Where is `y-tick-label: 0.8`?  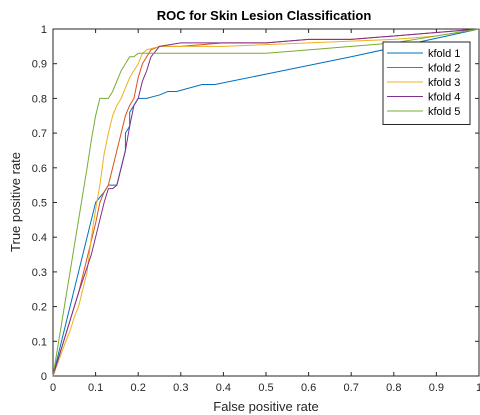 y-tick-label: 0.8 is located at coordinates (39, 99).